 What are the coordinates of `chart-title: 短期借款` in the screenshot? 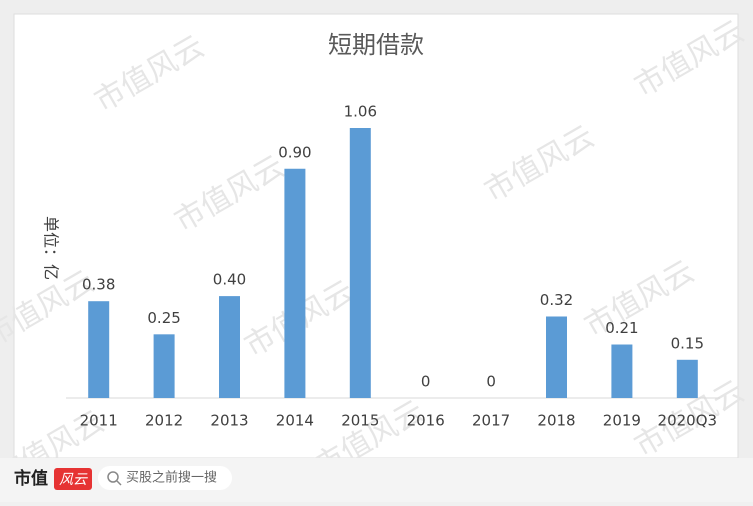 It's located at (376, 45).